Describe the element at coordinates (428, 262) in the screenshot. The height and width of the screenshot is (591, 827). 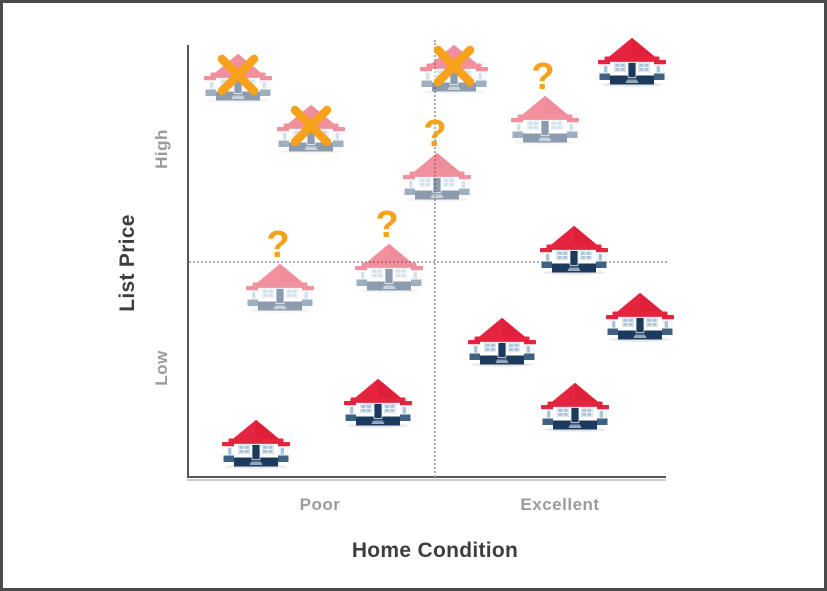
I see `price-quadrant-dotted-line` at that location.